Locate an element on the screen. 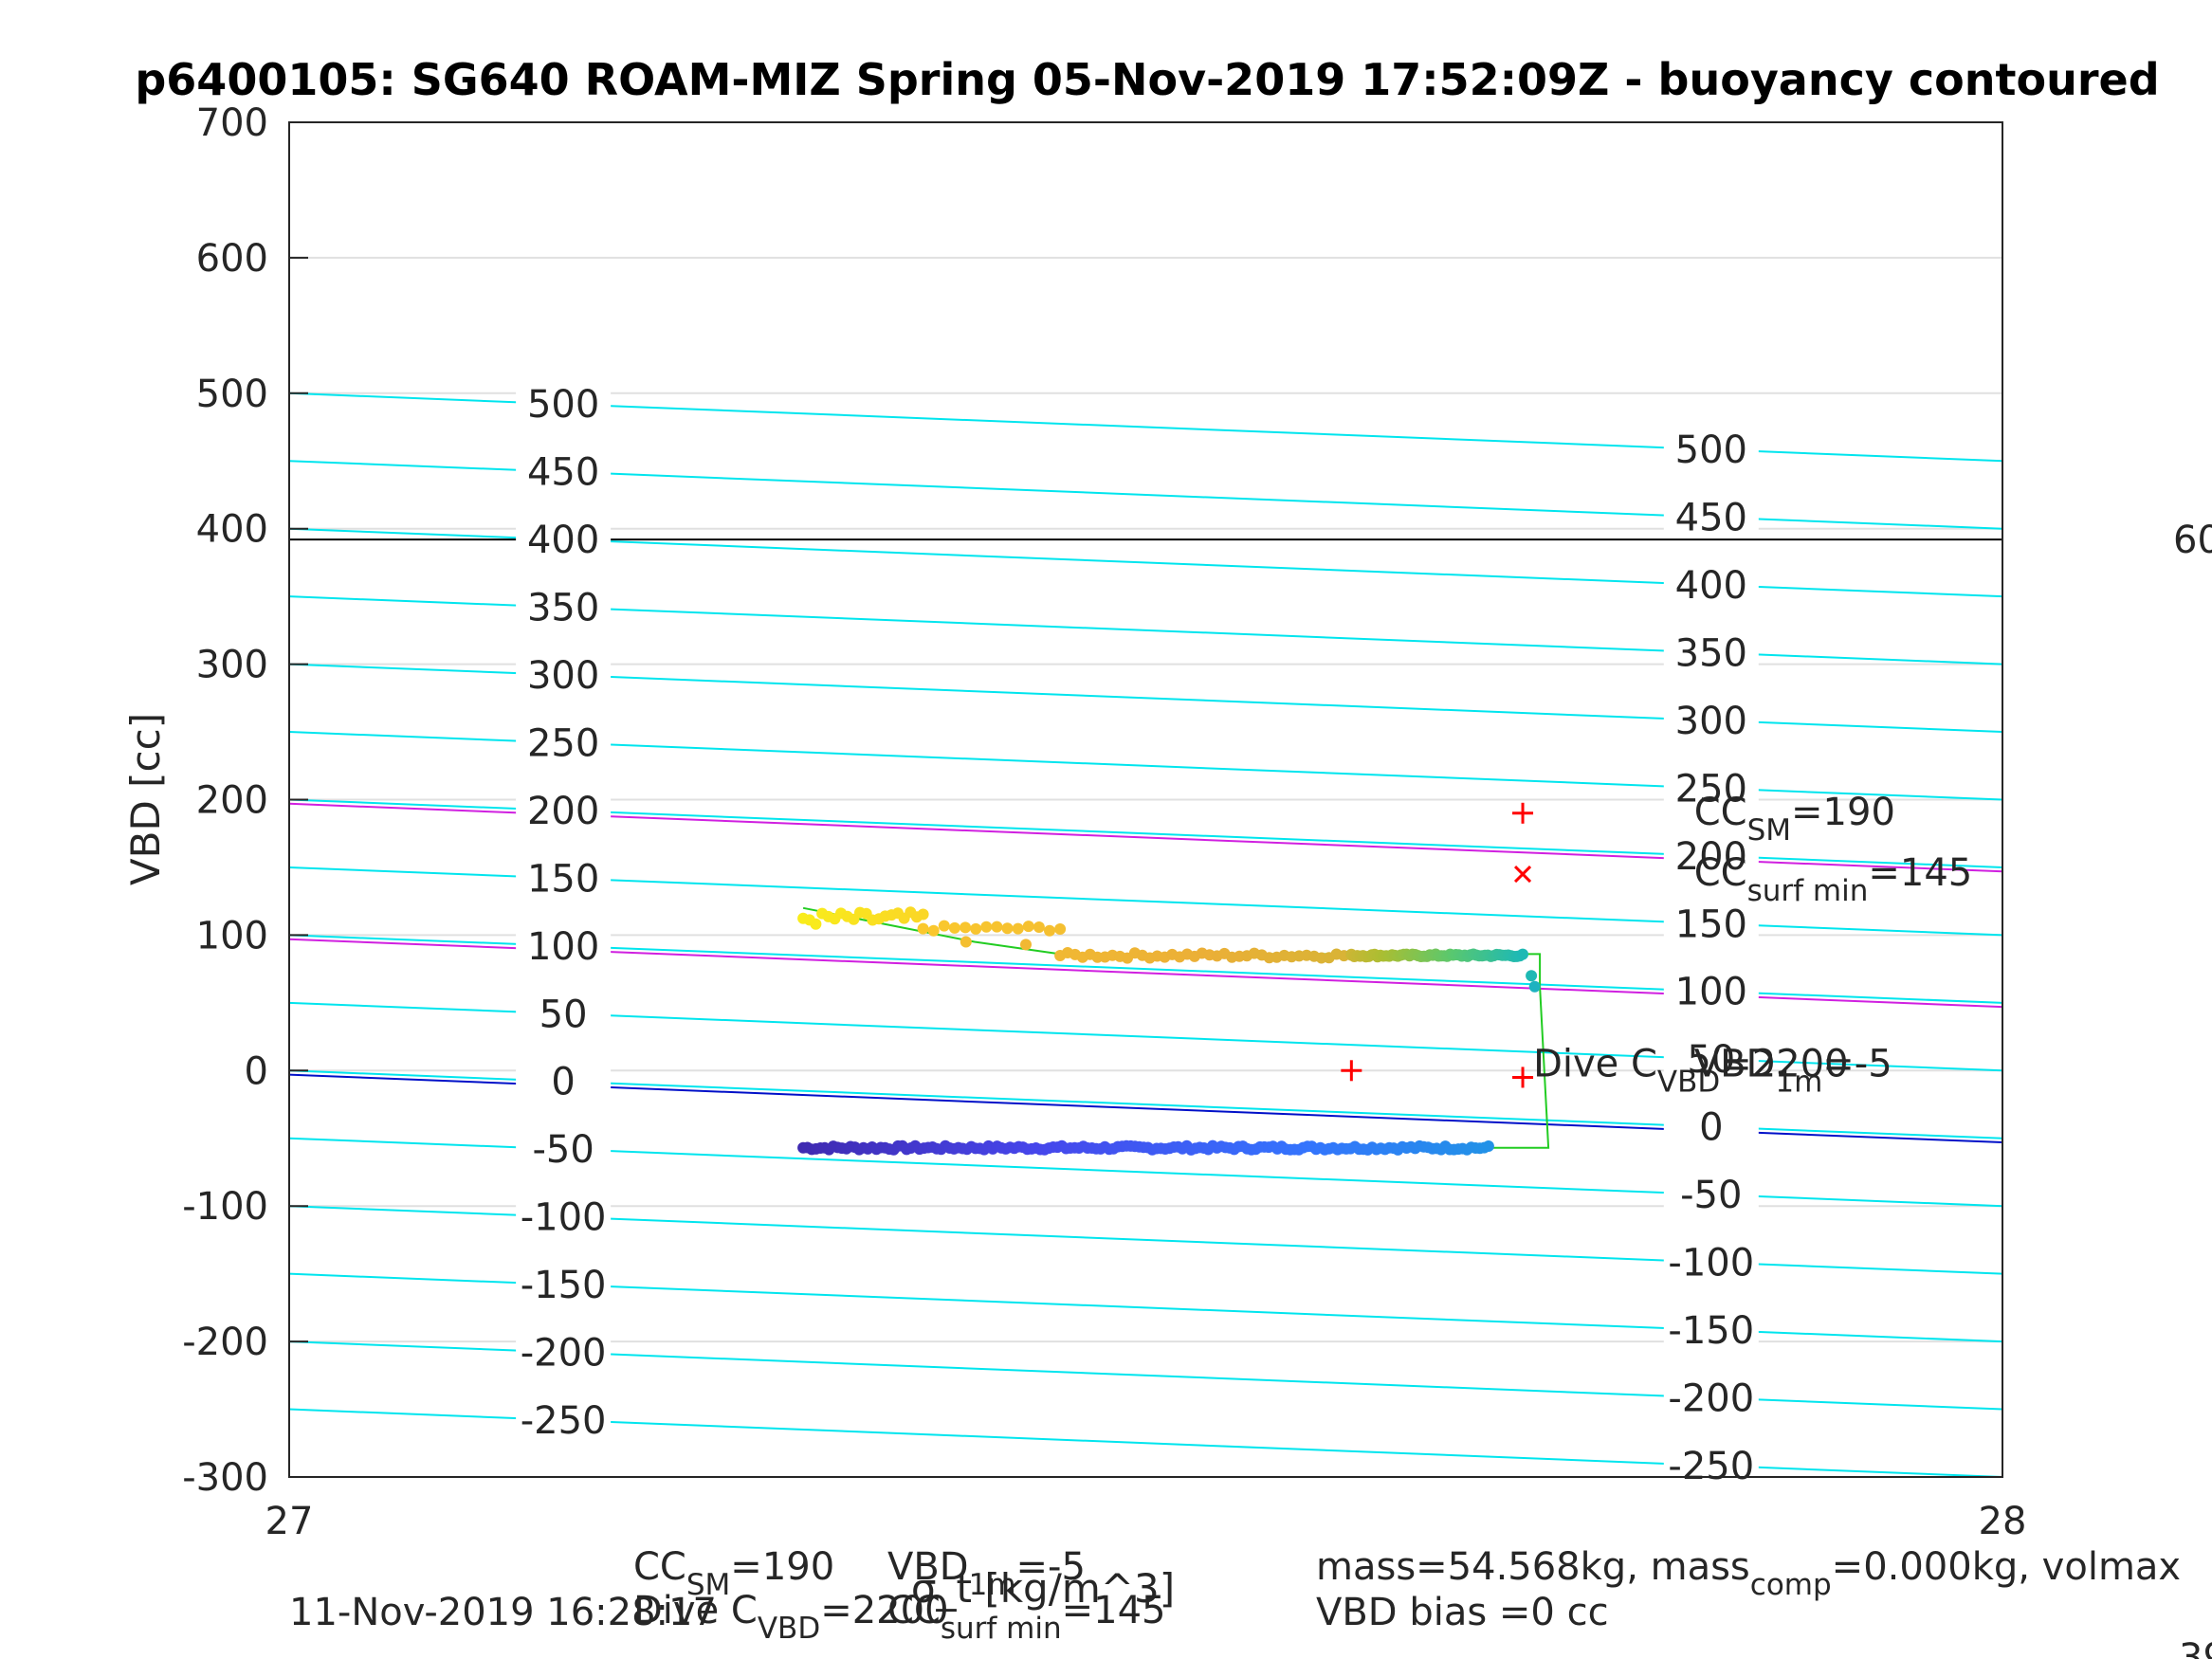 The image size is (2212, 1659). footer-dive-c: Dive CVBD=2200 is located at coordinates (791, 1617).